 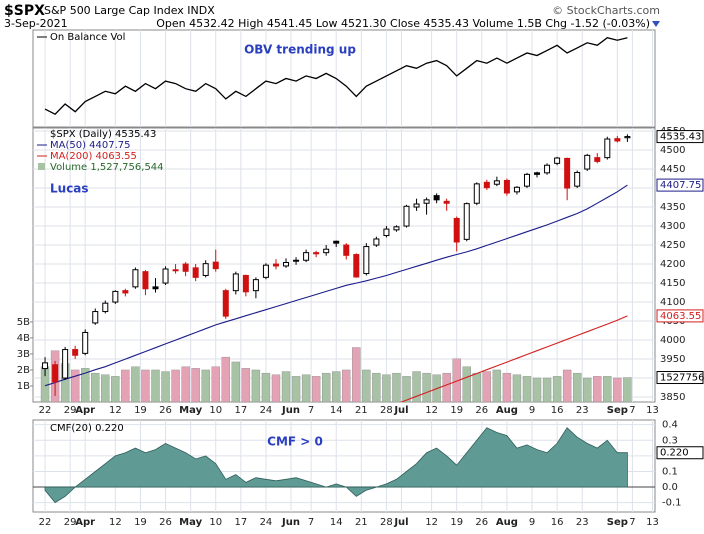 I want to click on x-tick-label: 26, so click(x=481, y=410).